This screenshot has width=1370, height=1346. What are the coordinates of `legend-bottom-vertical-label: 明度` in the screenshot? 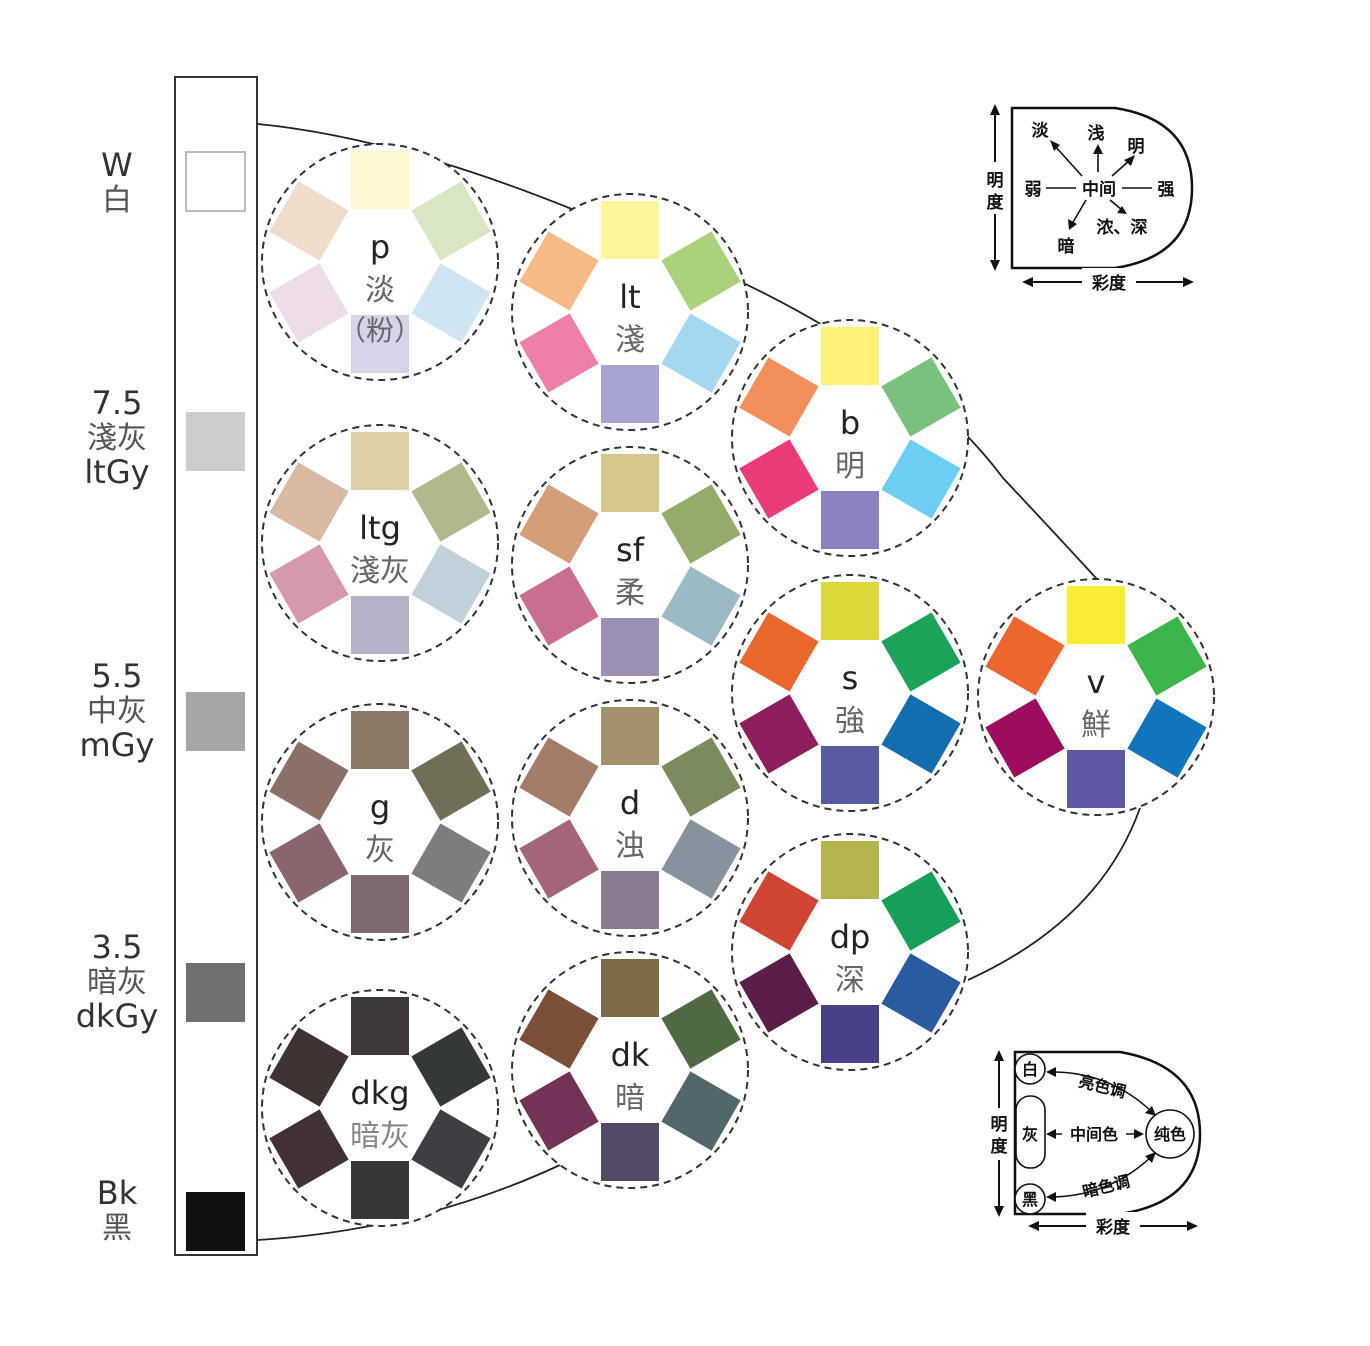 It's located at (1000, 1136).